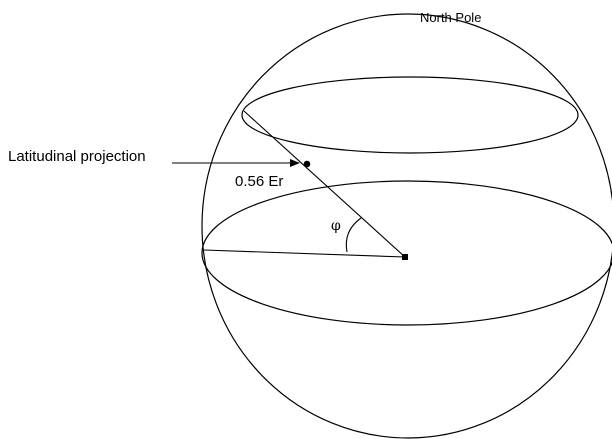  Describe the element at coordinates (295, 163) in the screenshot. I see `pointer-arrowhead` at that location.